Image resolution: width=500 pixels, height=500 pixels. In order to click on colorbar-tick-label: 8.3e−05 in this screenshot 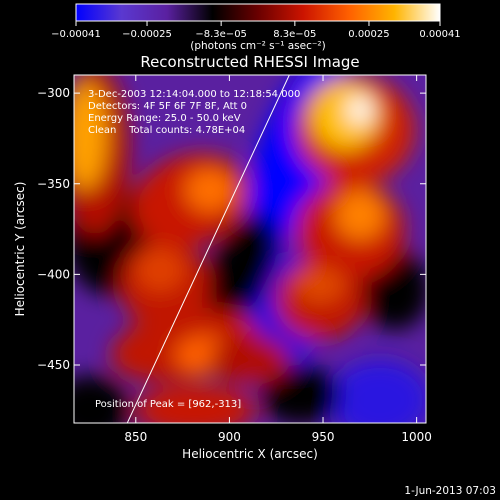, I will do `click(294, 34)`.